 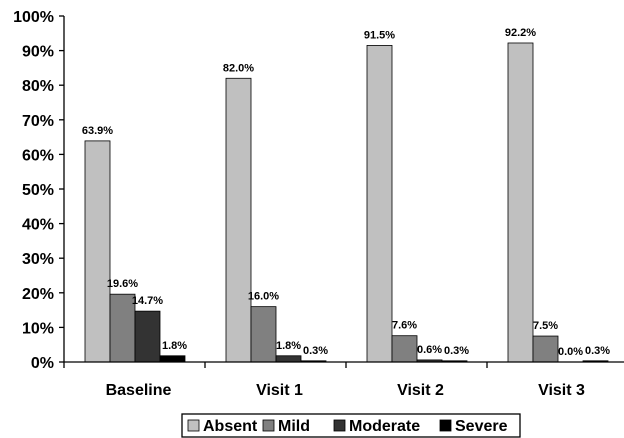 I want to click on y-tick-label: 0%, so click(x=42, y=363).